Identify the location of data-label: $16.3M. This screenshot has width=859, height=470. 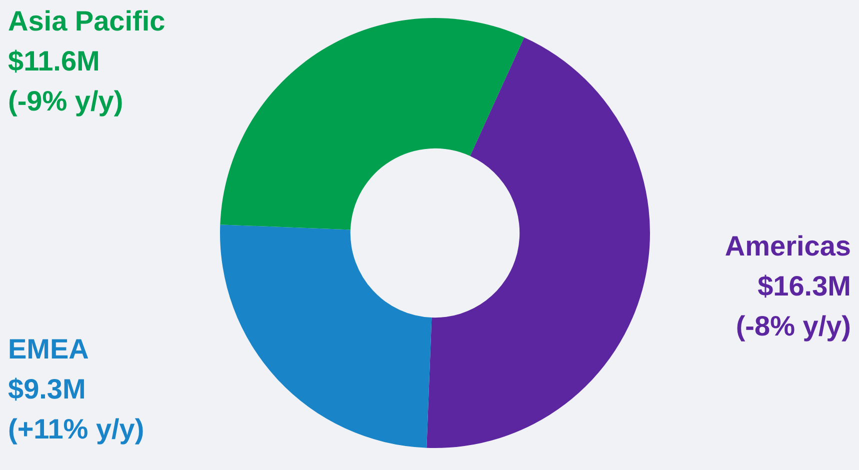
(804, 286).